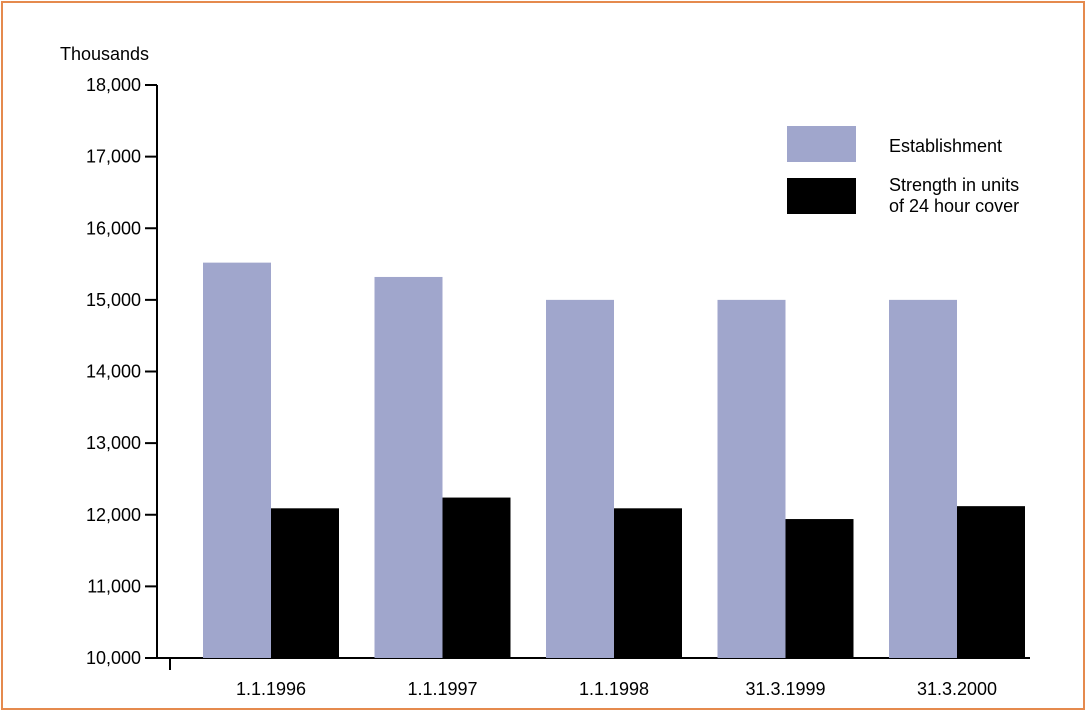 The width and height of the screenshot is (1089, 714). What do you see at coordinates (113, 157) in the screenshot?
I see `y-tick-label: 17,000` at bounding box center [113, 157].